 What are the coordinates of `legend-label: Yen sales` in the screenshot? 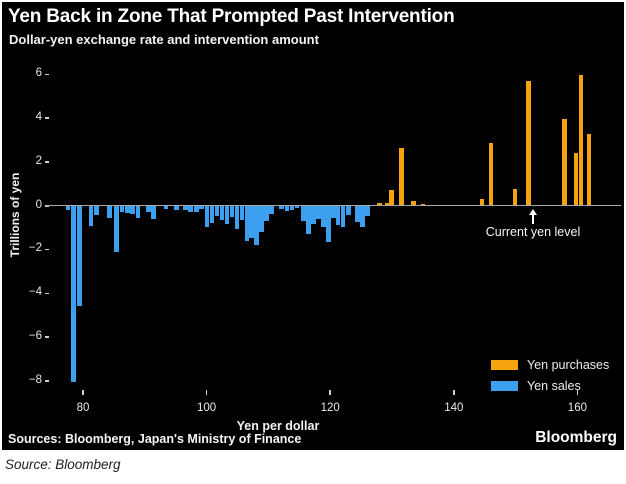 It's located at (554, 386).